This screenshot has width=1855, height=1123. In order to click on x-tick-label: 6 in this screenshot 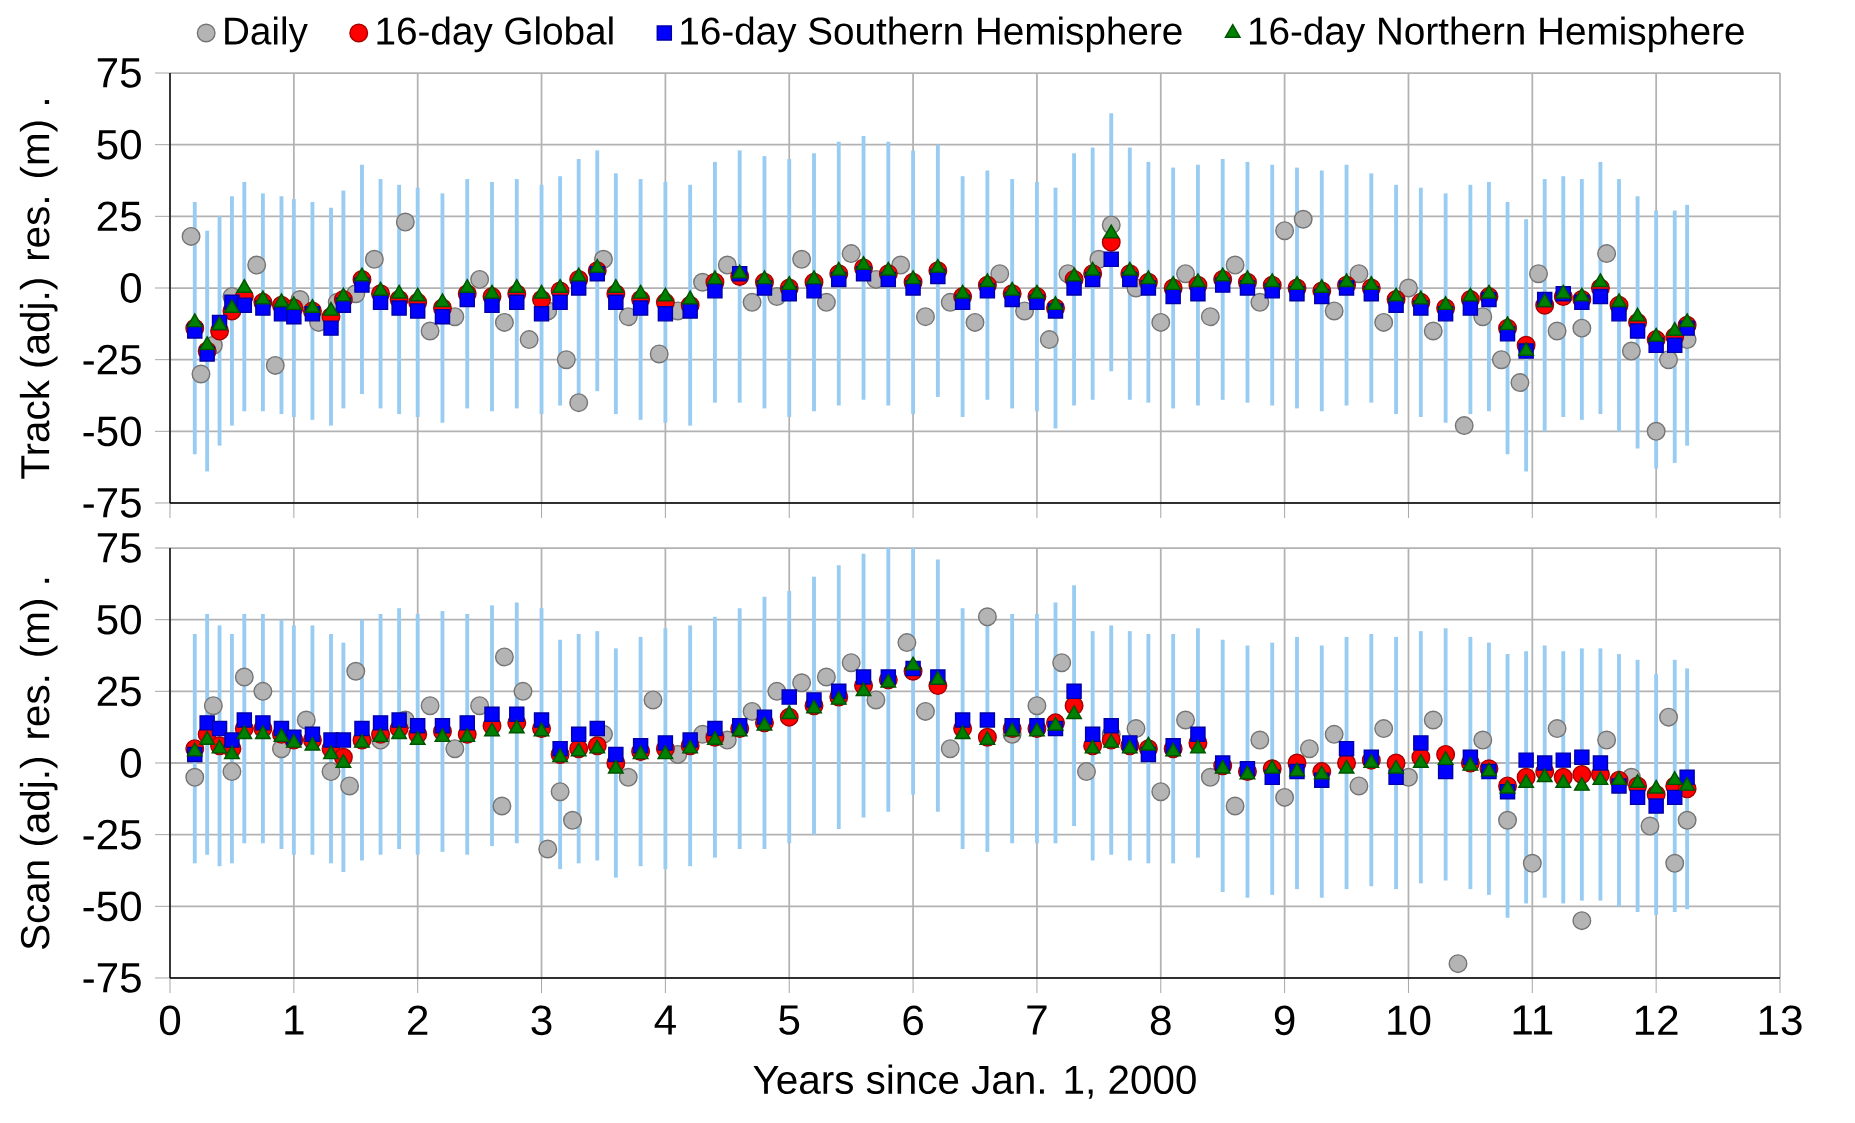, I will do `click(913, 1020)`.